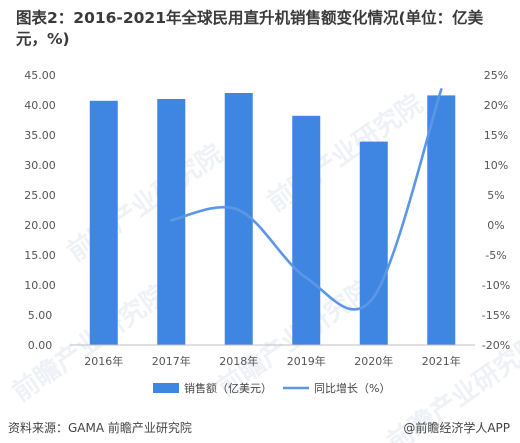 This screenshot has height=443, width=520. Describe the element at coordinates (40, 255) in the screenshot. I see `y-left-tick-15.00: 15.00` at that location.